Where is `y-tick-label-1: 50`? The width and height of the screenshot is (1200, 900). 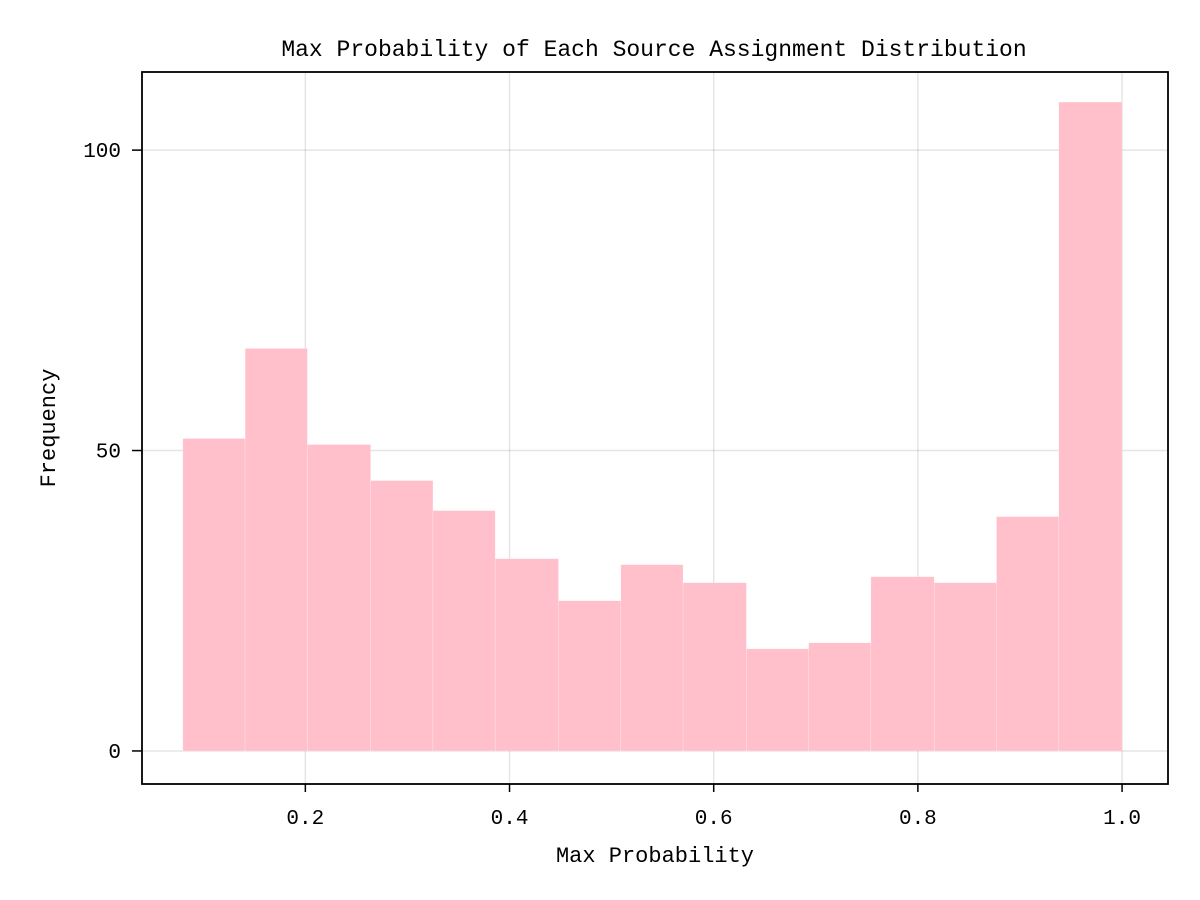
y-tick-label-1: 50 is located at coordinates (108, 453).